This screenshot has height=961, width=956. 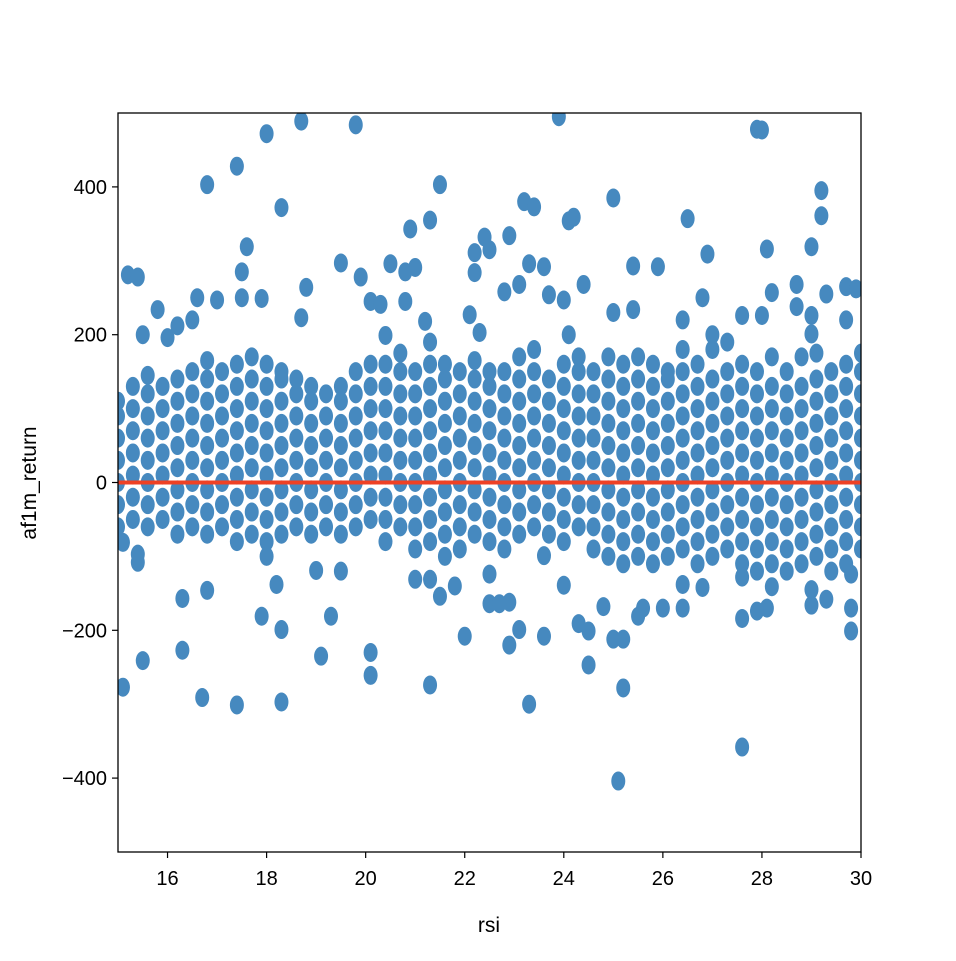 What do you see at coordinates (366, 879) in the screenshot?
I see `x-tick-label: 20` at bounding box center [366, 879].